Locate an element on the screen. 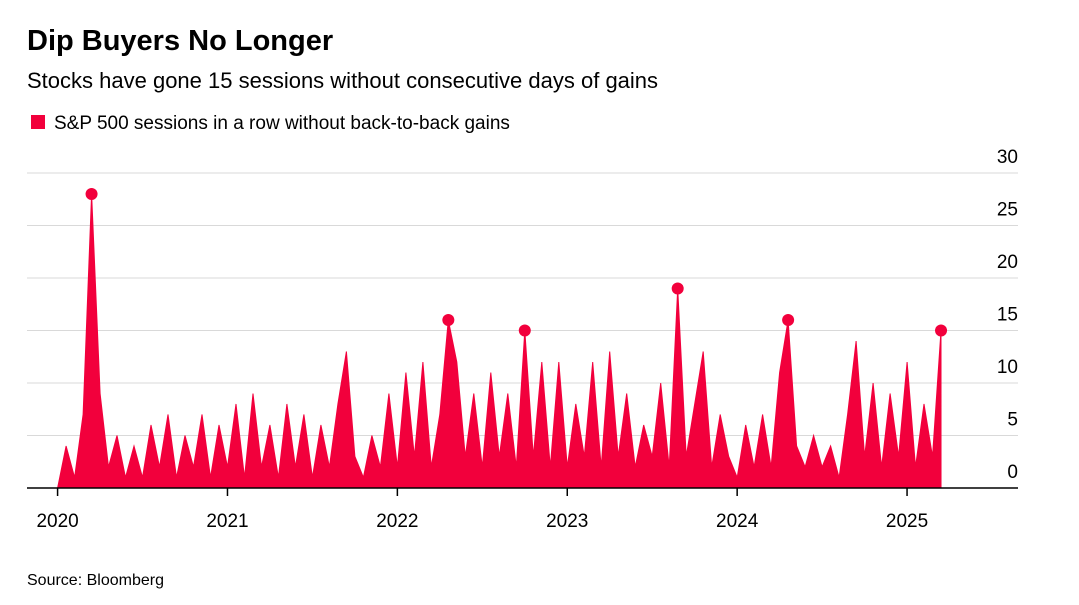 This screenshot has width=1079, height=605. x-tick-label: 2020 is located at coordinates (57, 521).